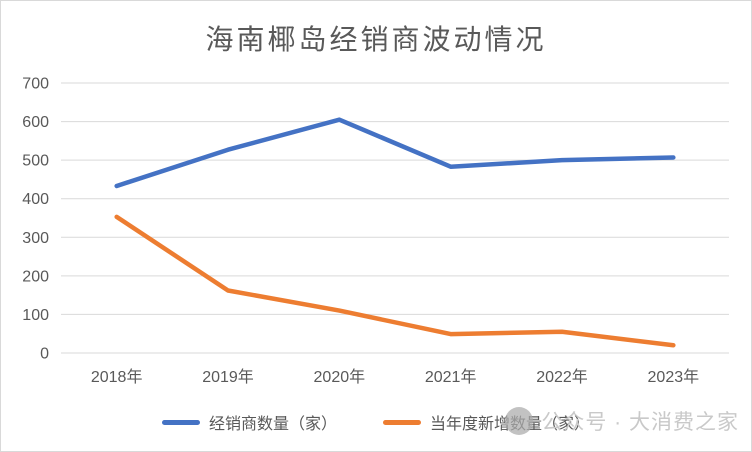 The height and width of the screenshot is (452, 752). Describe the element at coordinates (395, 153) in the screenshot. I see `series-line-dealers` at that location.